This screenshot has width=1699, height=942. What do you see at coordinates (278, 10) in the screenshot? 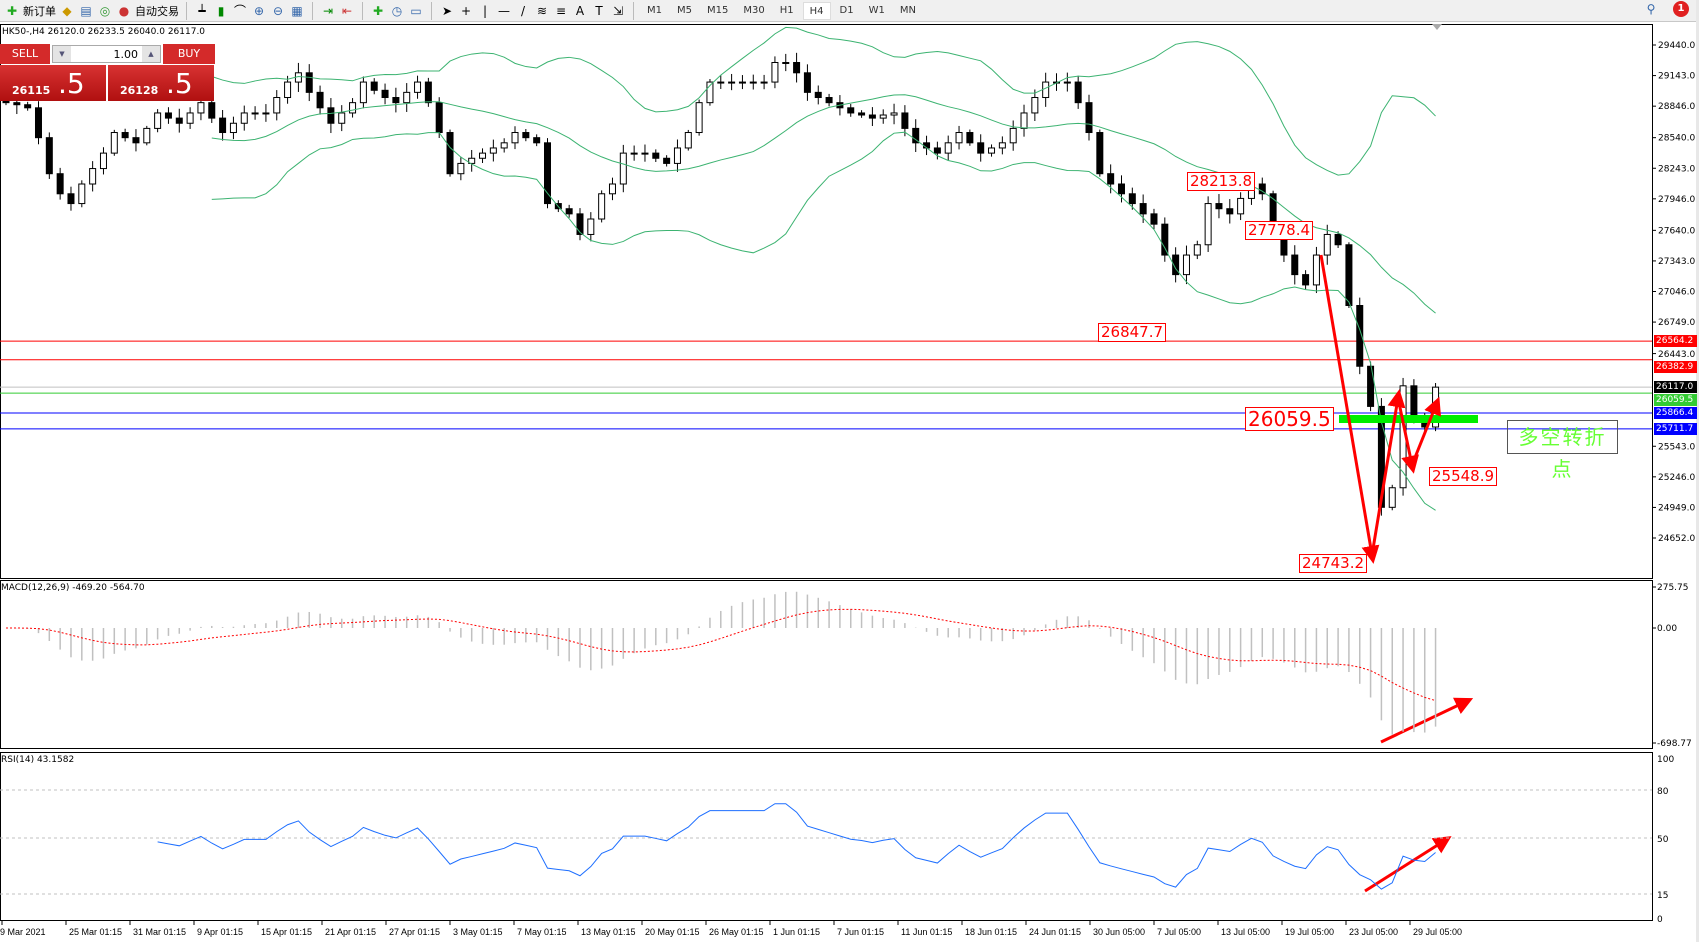
I see `zoom-out-icon: ⊖` at bounding box center [278, 10].